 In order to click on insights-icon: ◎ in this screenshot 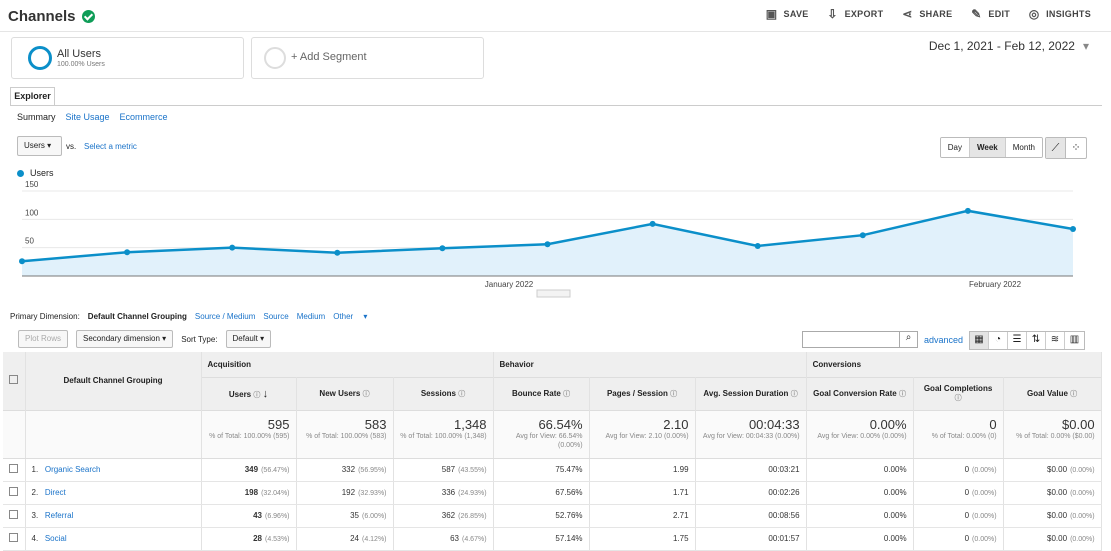, I will do `click(1034, 14)`.